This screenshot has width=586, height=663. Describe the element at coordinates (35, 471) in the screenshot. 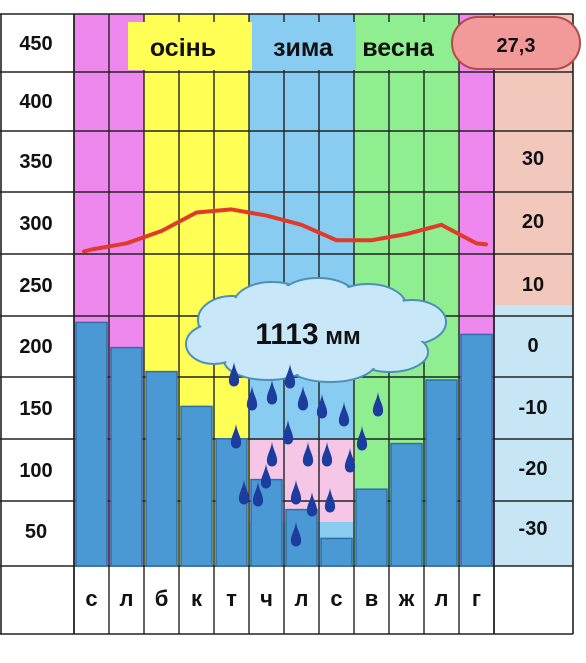

I see `left-axis-tick-label: 100` at that location.